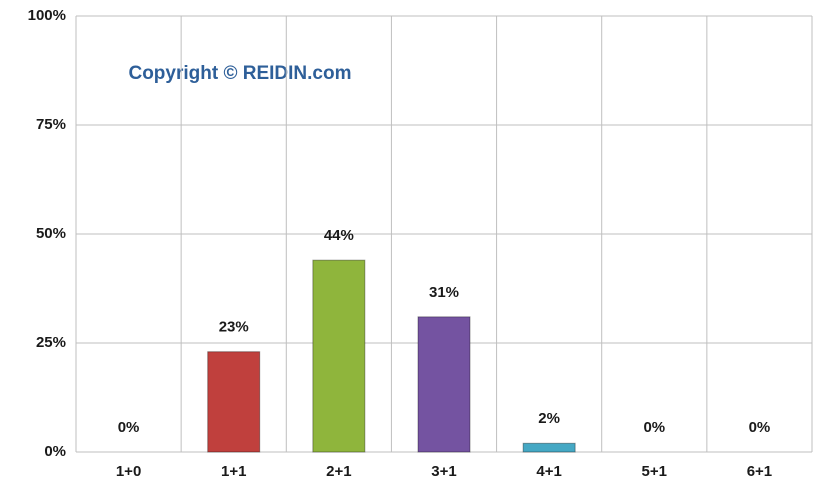 The height and width of the screenshot is (500, 834). I want to click on x-tick-label: 6+1, so click(759, 471).